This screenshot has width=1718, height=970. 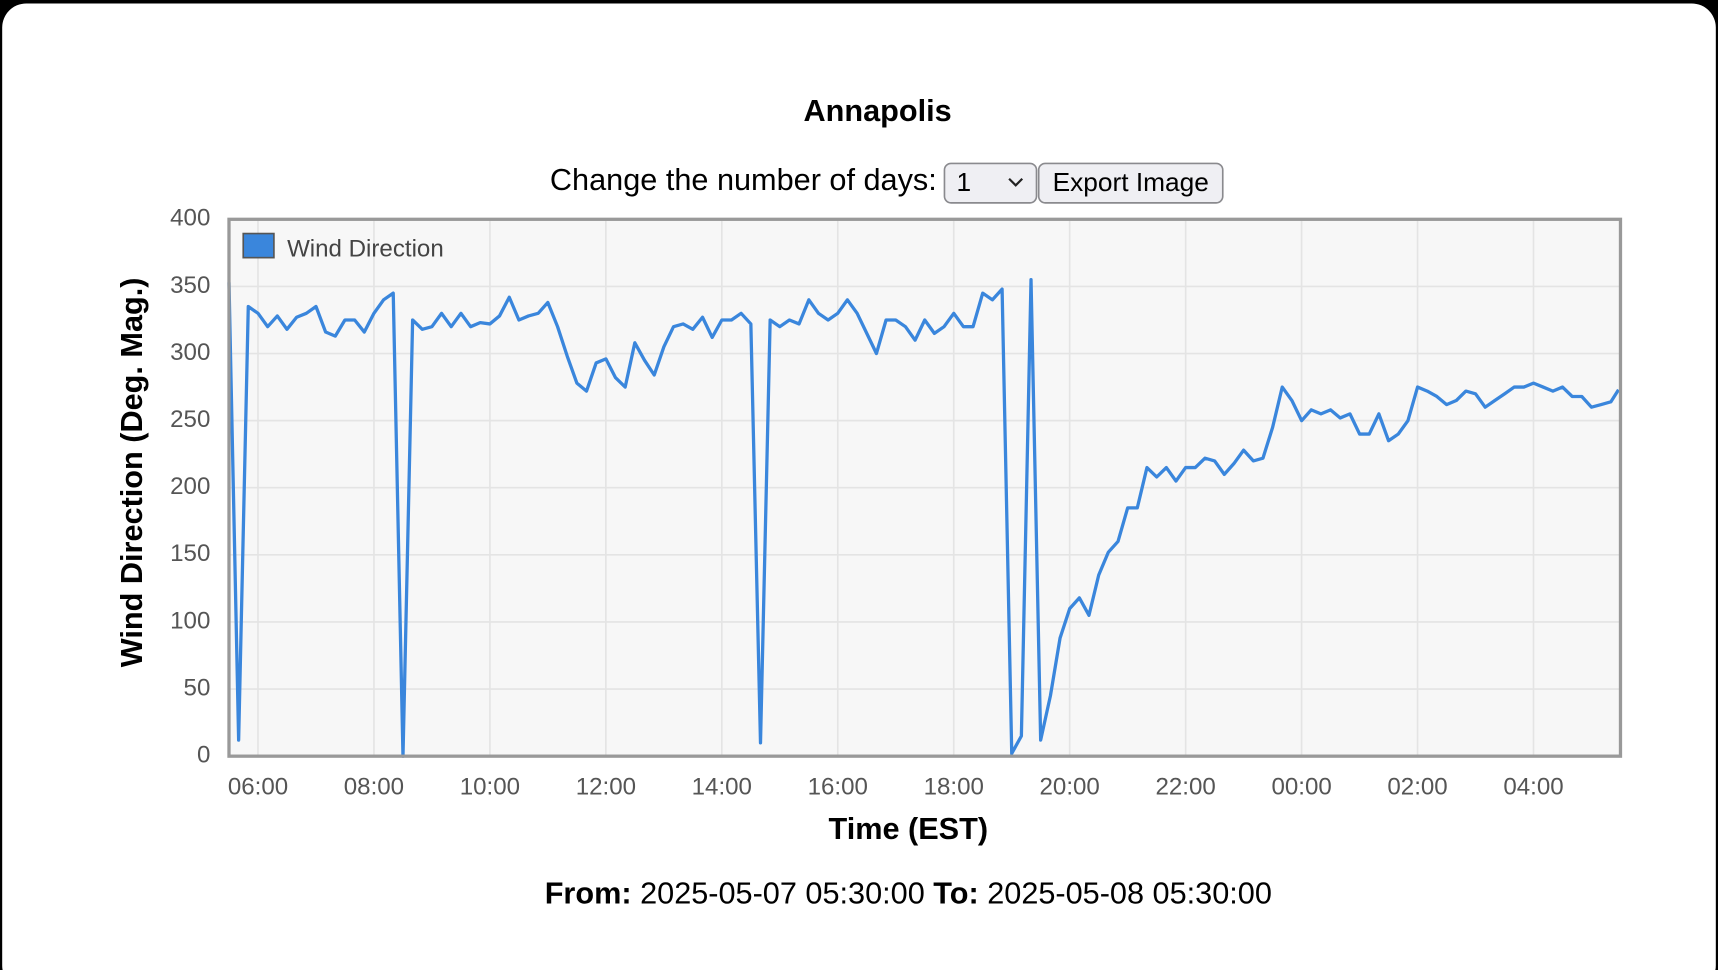 I want to click on x-axis-label: Time (EST), so click(x=909, y=829).